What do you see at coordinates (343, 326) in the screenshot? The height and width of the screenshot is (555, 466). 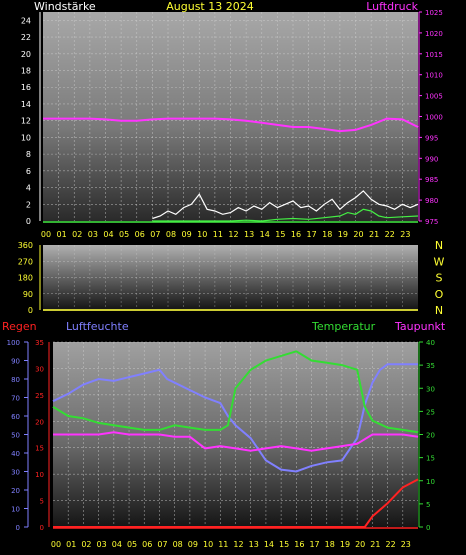 I see `temperature-label: Temperatur` at bounding box center [343, 326].